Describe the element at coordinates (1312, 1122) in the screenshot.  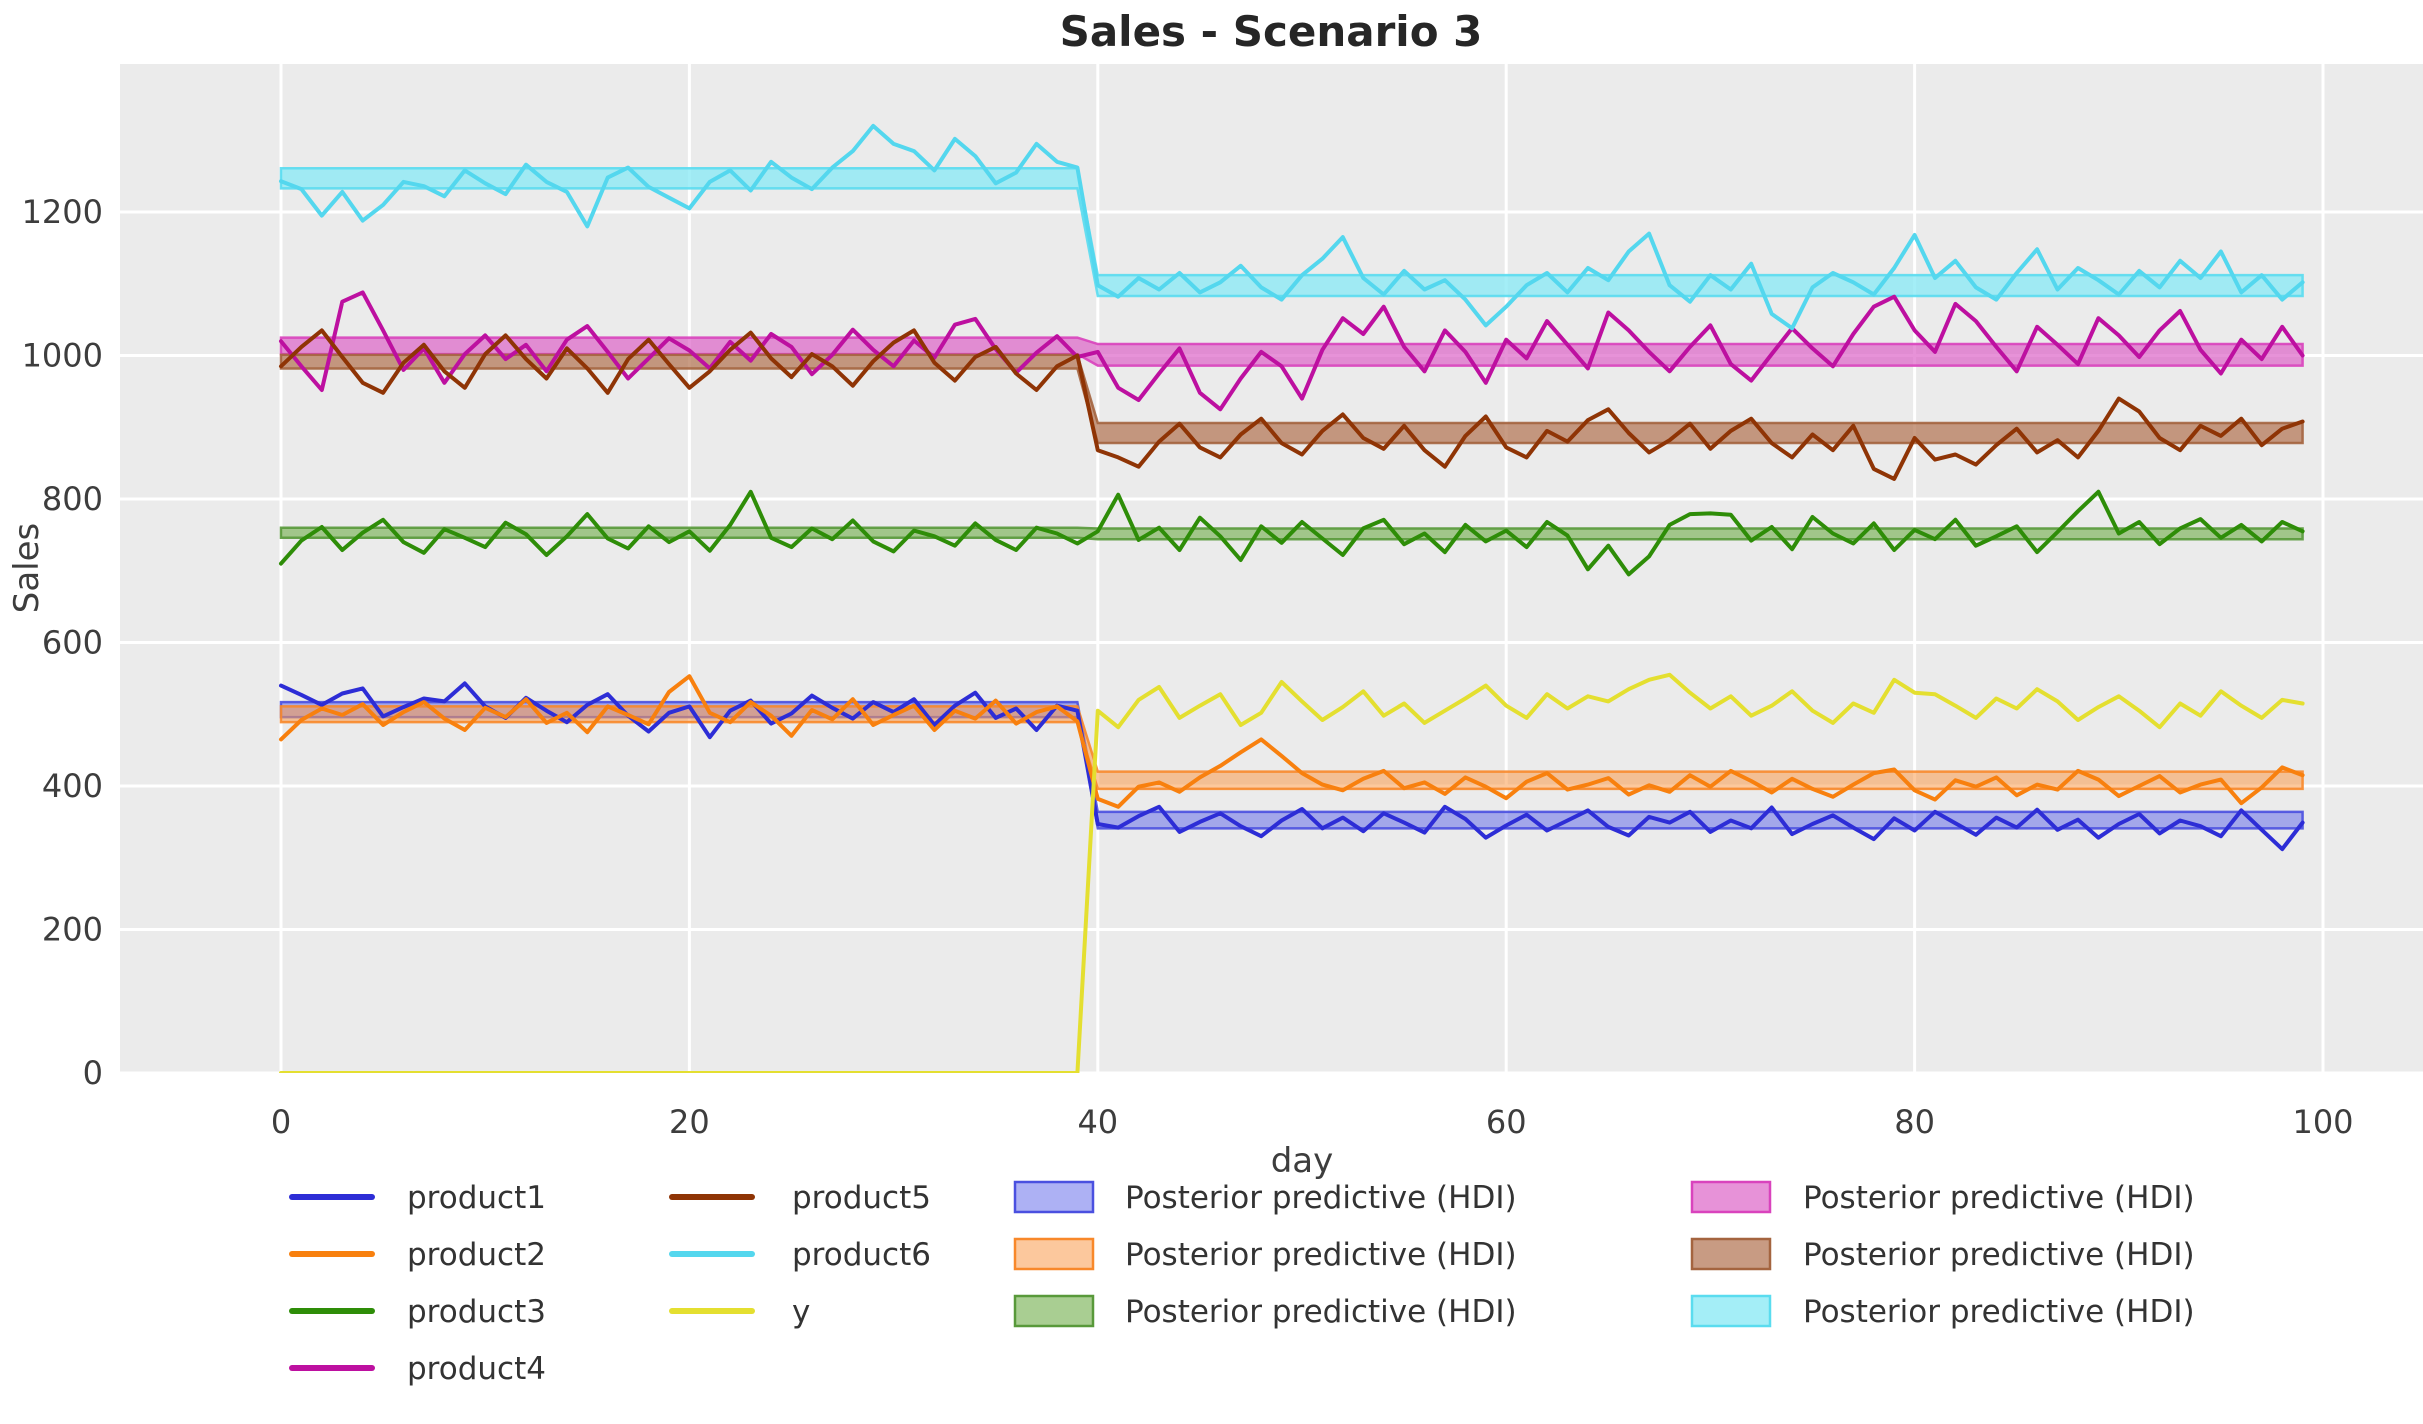
I see `x-axis-tick-labels: 0 20 40 60 80 100` at that location.